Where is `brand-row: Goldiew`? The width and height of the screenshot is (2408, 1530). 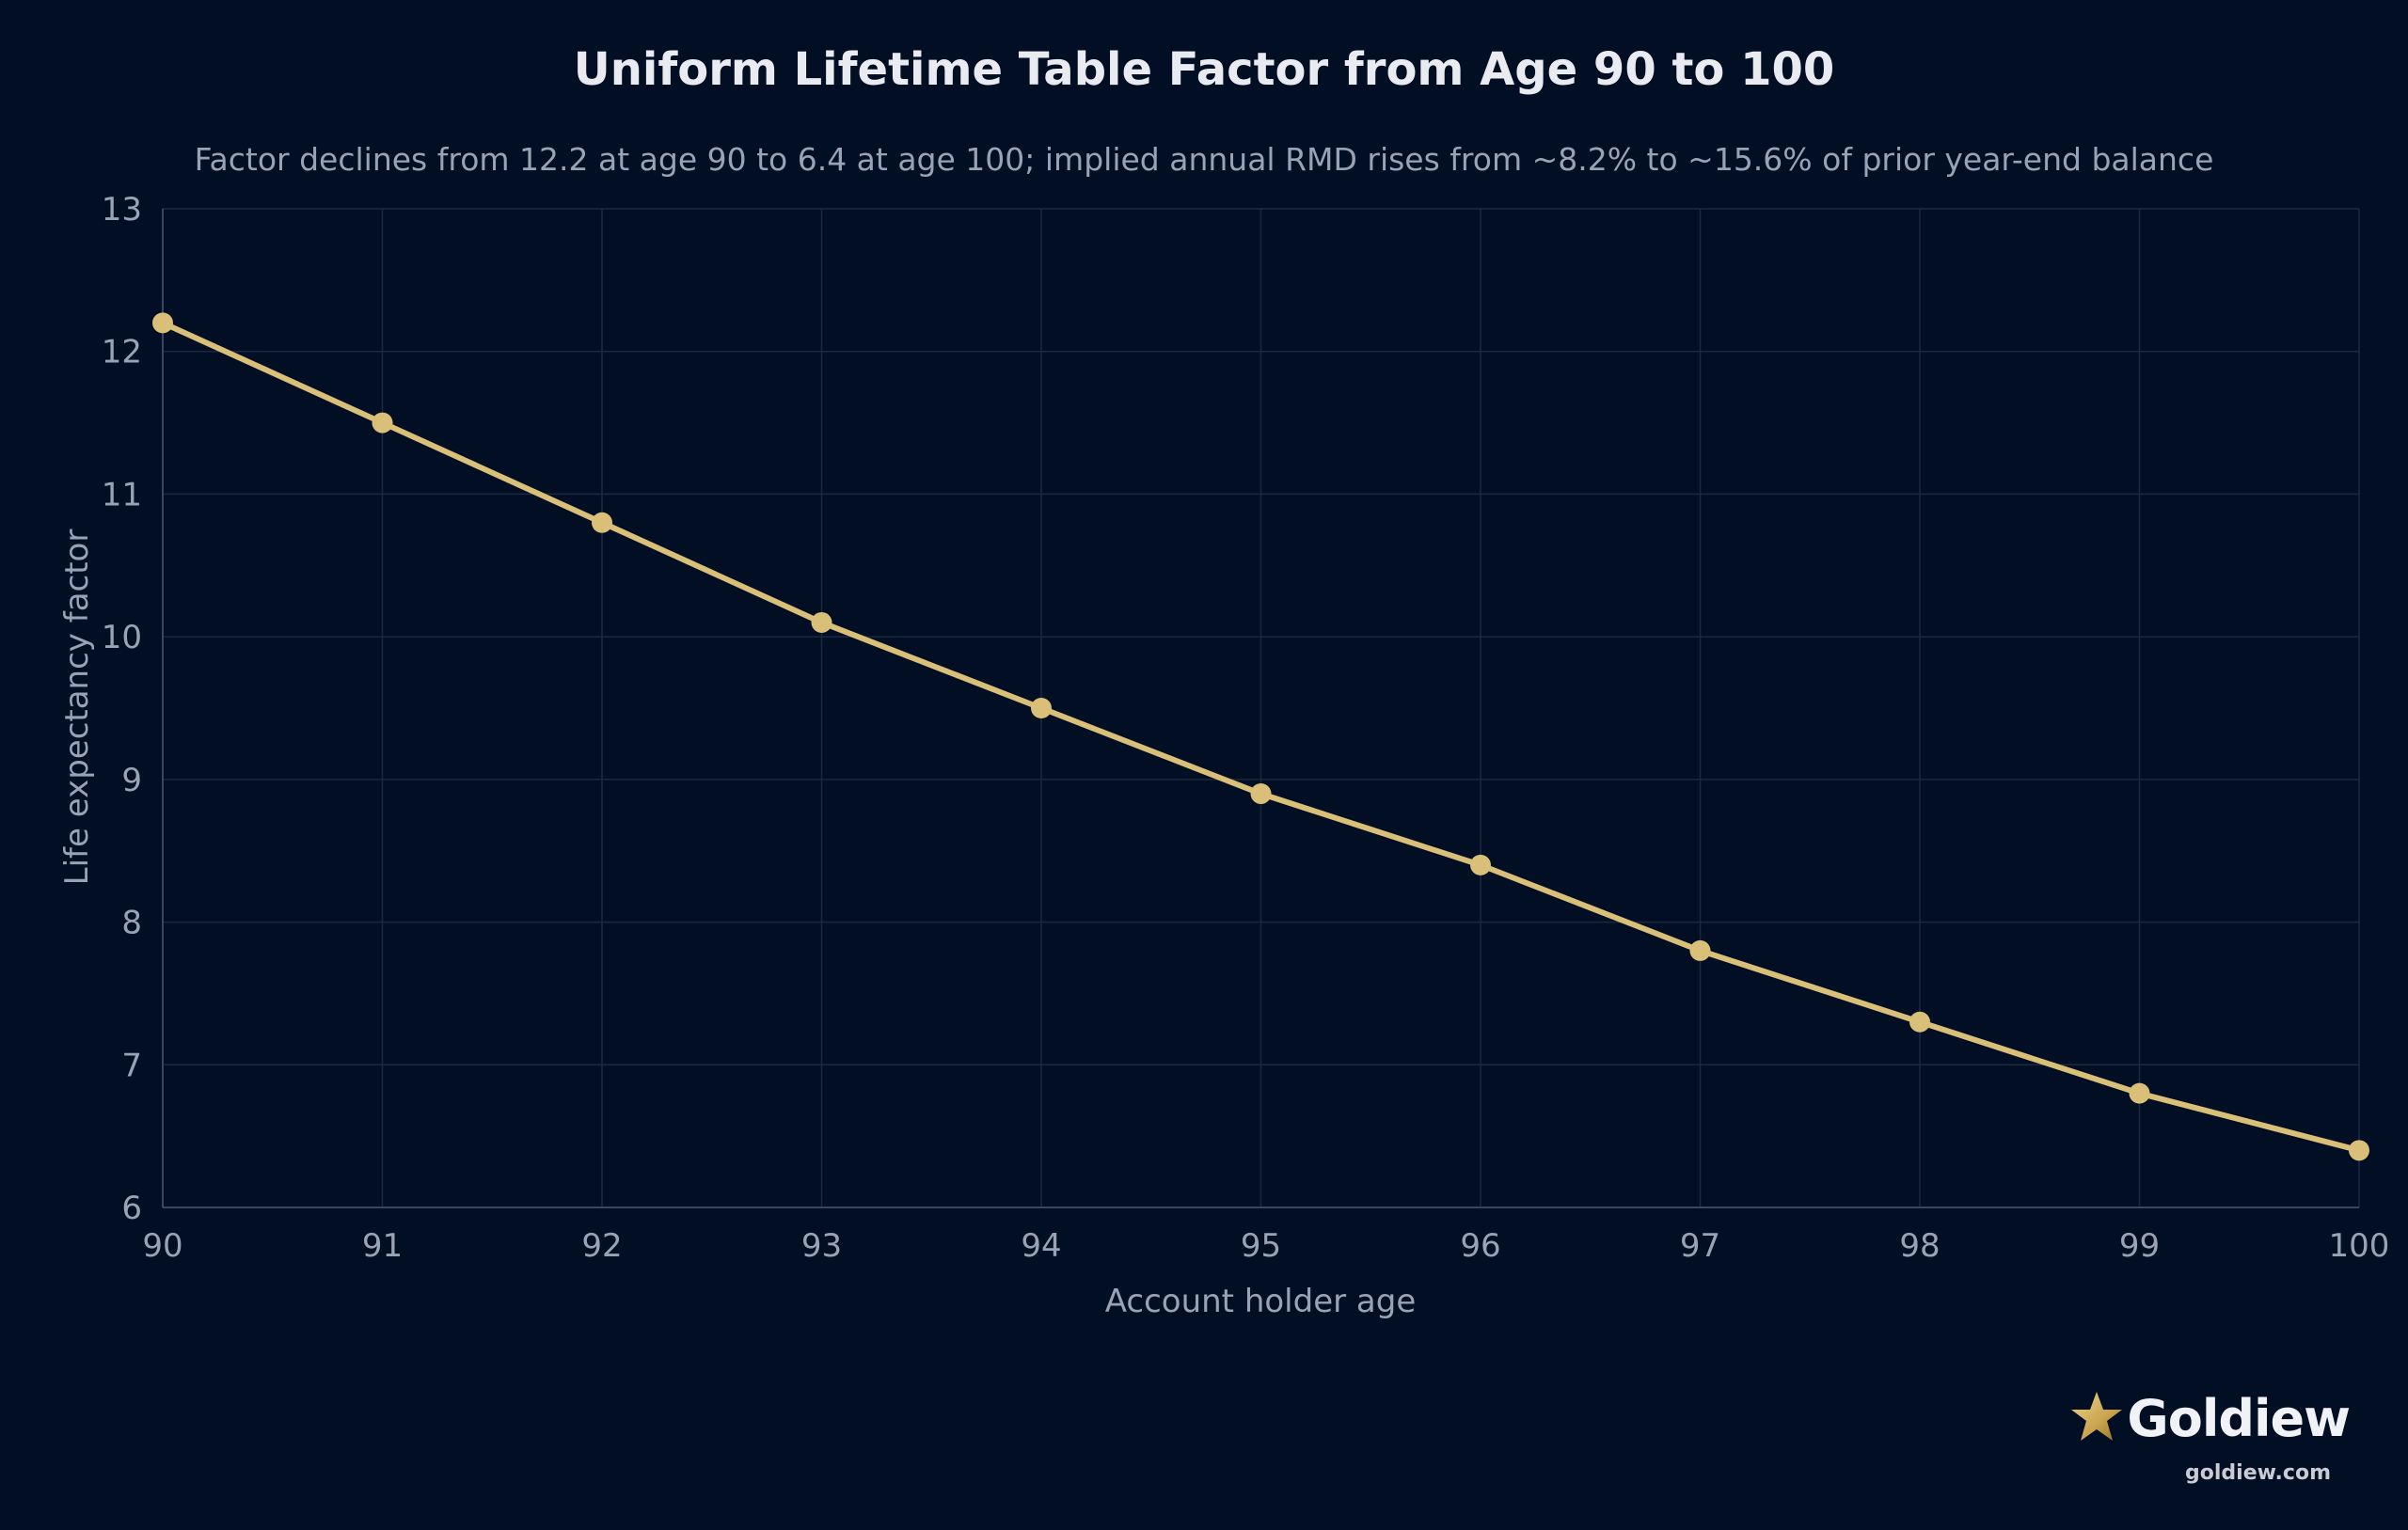
brand-row: Goldiew is located at coordinates (2210, 1418).